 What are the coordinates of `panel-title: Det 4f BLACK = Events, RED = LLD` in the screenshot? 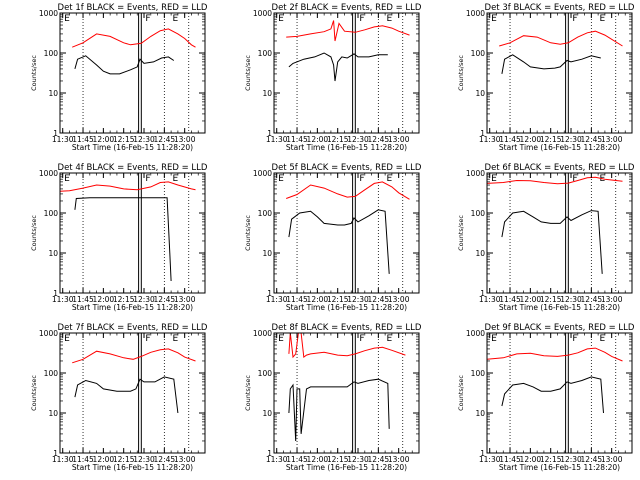 It's located at (133, 168).